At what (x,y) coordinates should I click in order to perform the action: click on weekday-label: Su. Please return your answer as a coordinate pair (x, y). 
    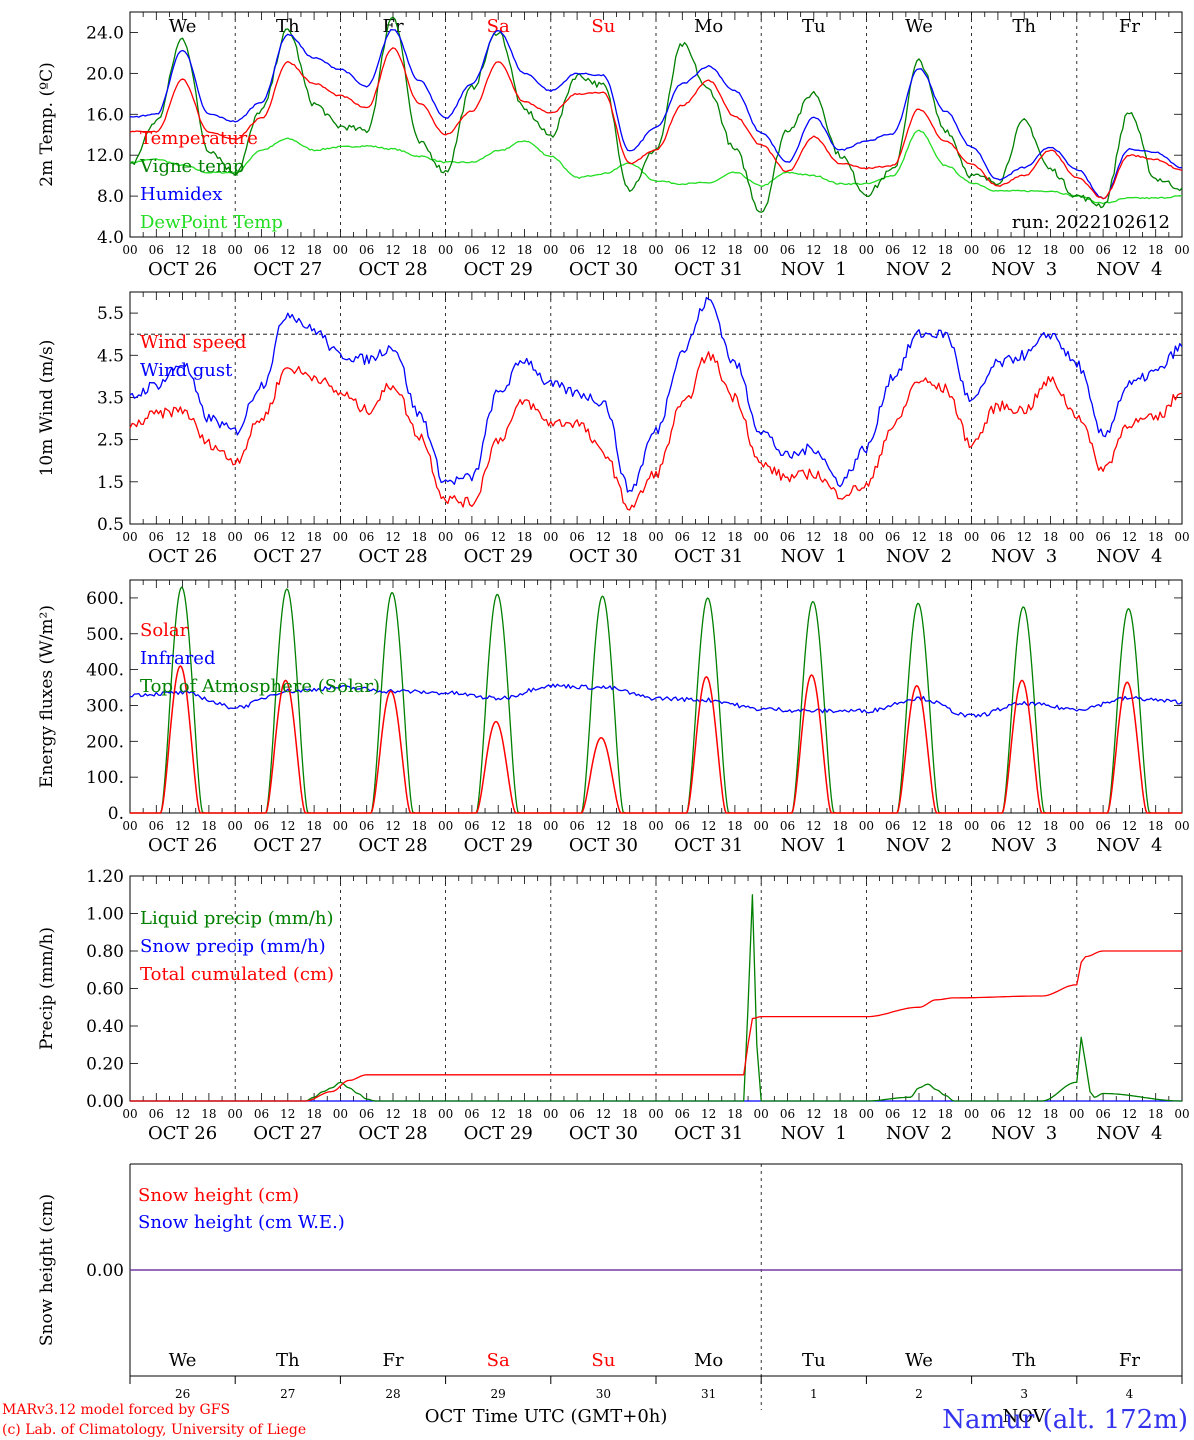
    Looking at the image, I should click on (603, 26).